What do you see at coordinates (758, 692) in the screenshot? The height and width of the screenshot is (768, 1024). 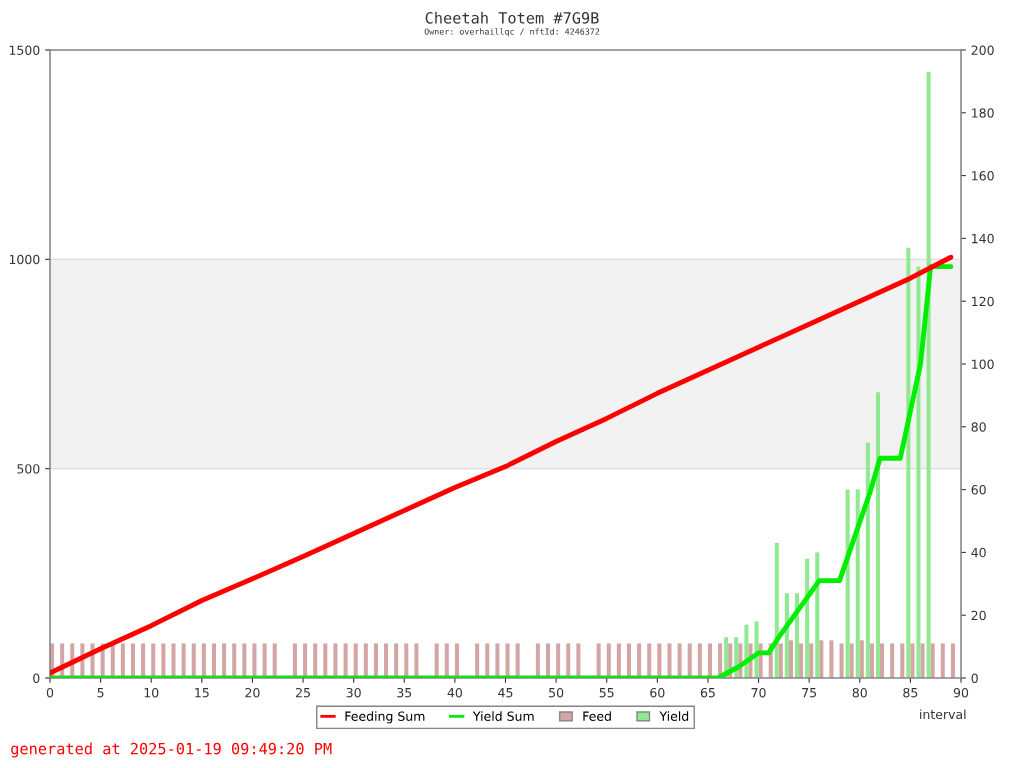 I see `x-tick-label: 70` at bounding box center [758, 692].